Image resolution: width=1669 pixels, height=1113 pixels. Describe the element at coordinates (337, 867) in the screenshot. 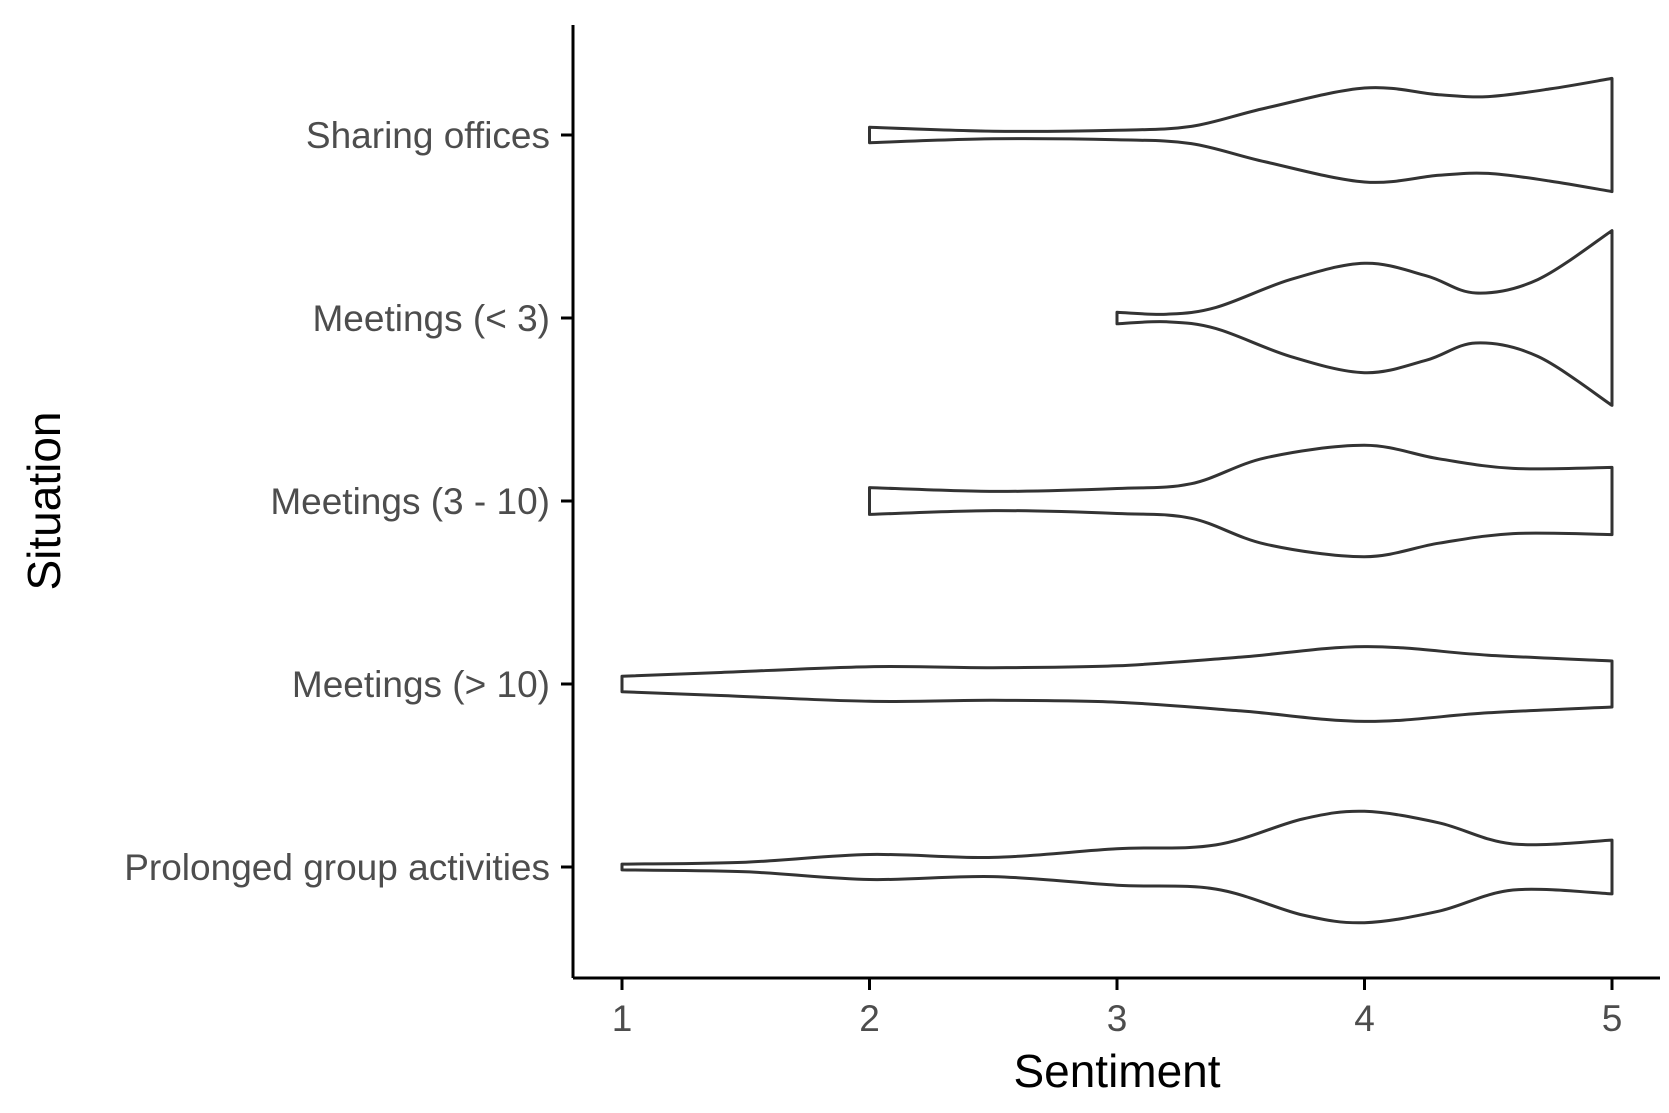

I see `y-tick-label-prolonged-group-activities: Prolonged group activities` at that location.